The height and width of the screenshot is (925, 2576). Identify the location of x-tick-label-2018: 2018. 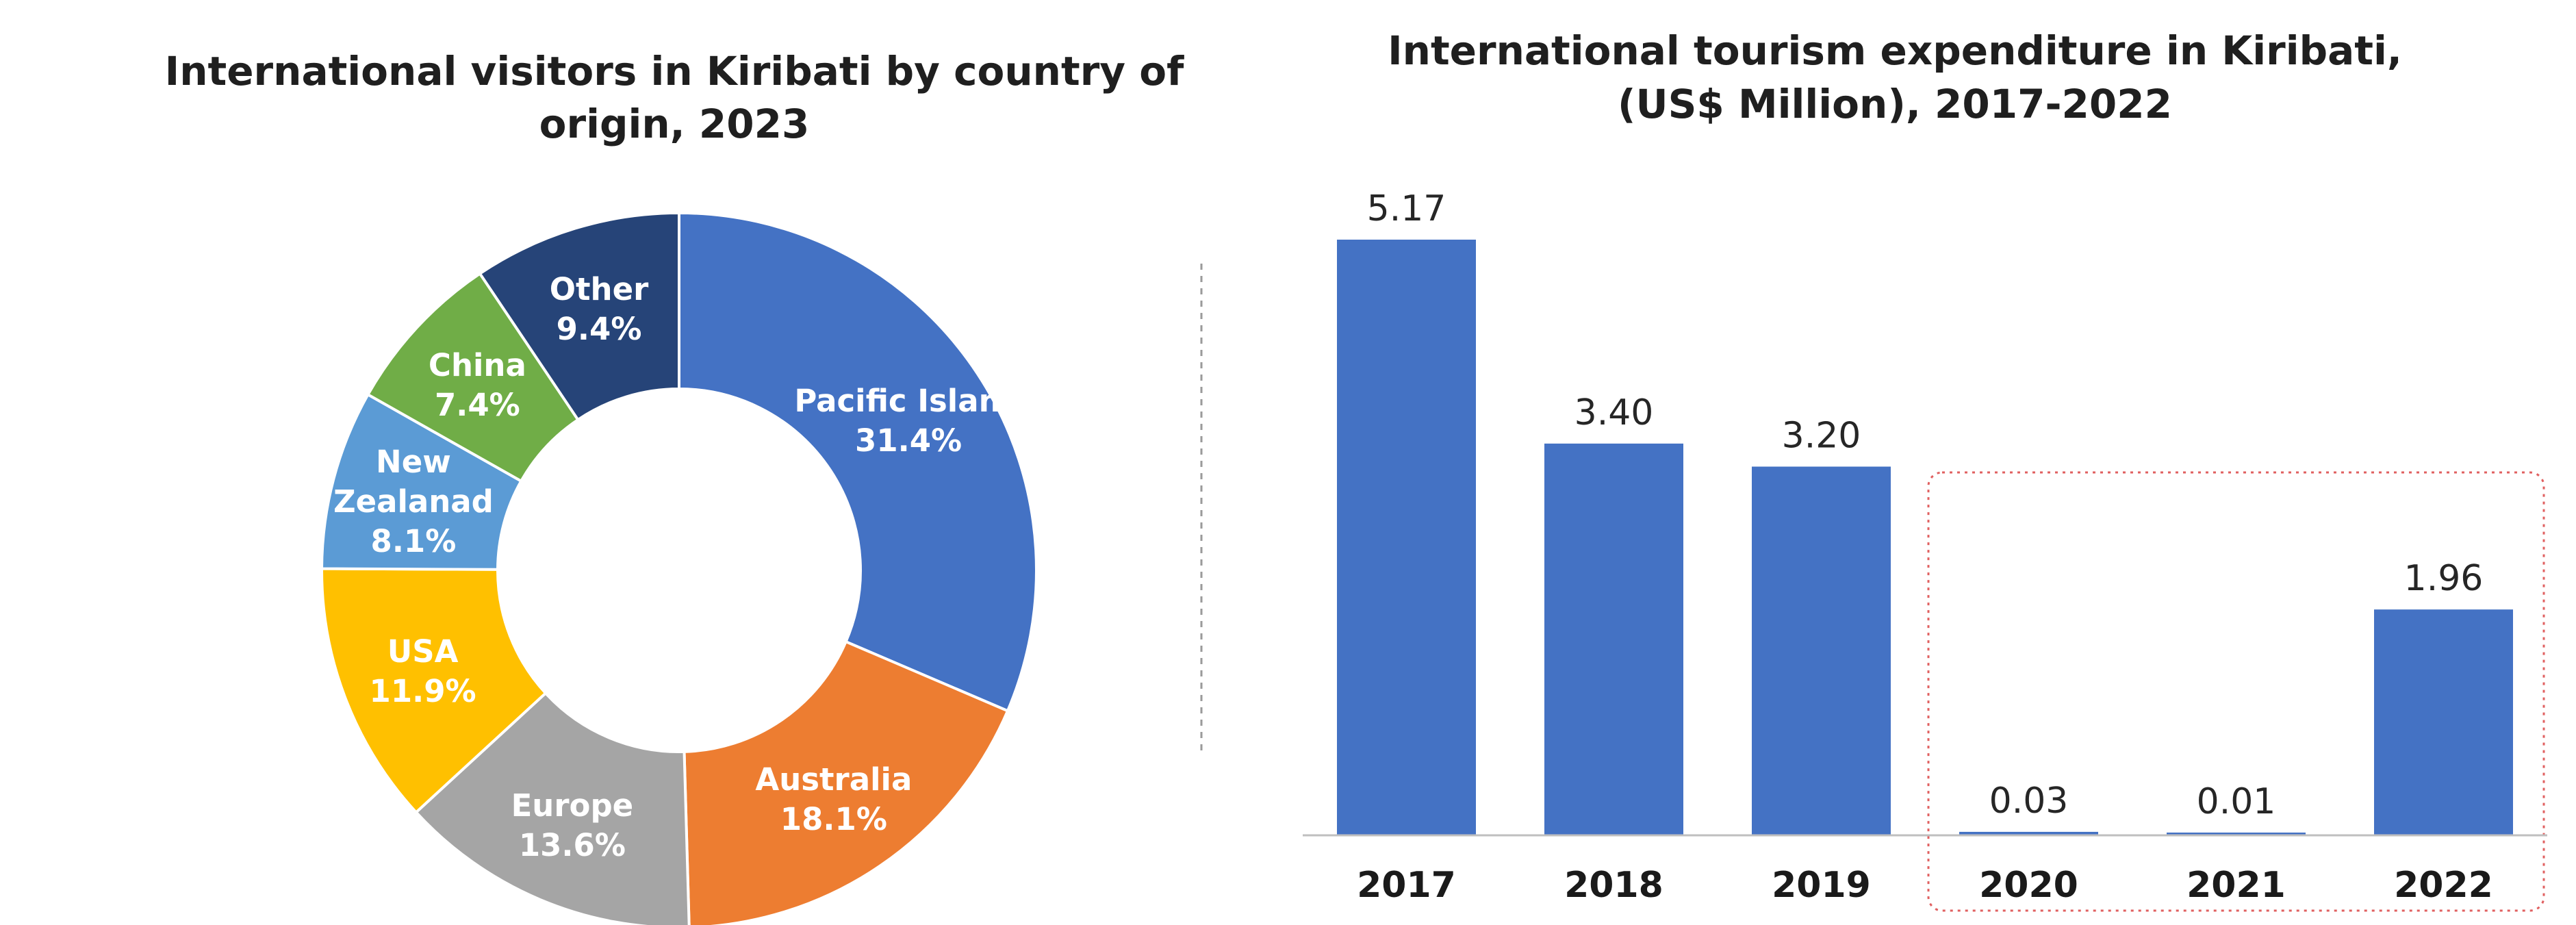
(1613, 885).